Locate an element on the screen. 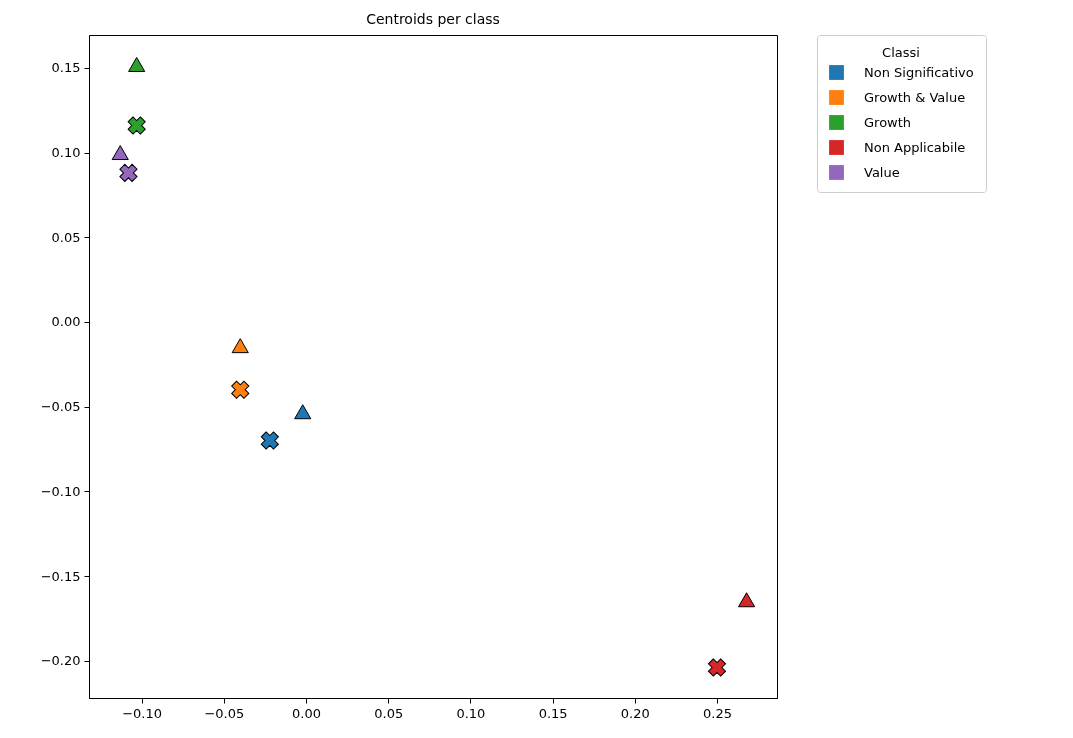 This screenshot has width=1073, height=738. x-tick-label: 0.10 is located at coordinates (471, 713).